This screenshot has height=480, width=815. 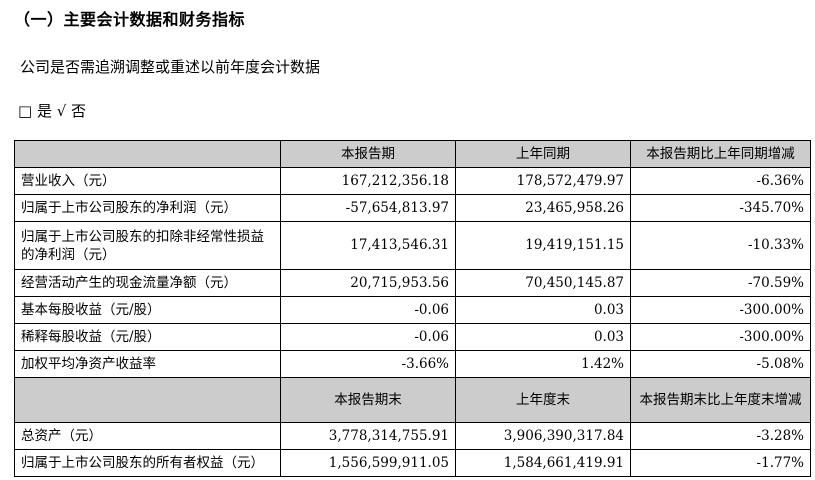 What do you see at coordinates (147, 436) in the screenshot?
I see `row-label: 总资产（元）` at bounding box center [147, 436].